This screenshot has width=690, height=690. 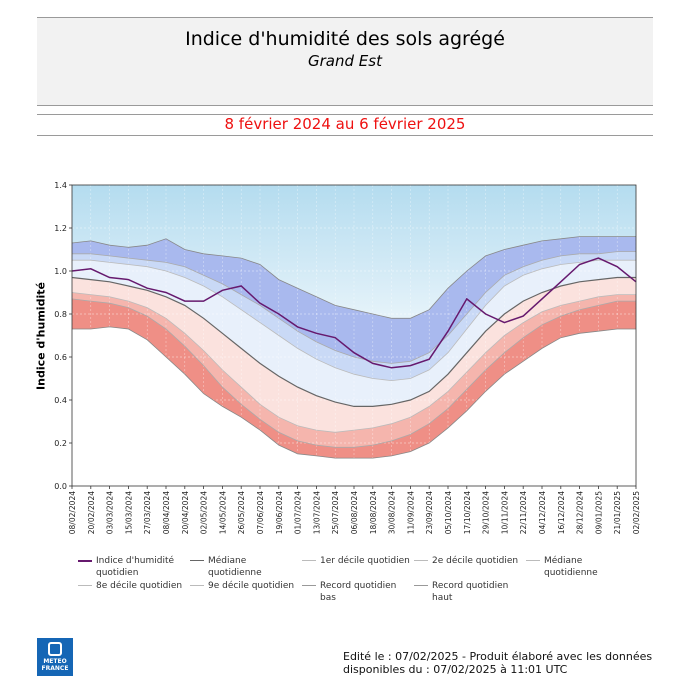 I want to click on y-tick-label: 0.8, so click(x=60, y=314).